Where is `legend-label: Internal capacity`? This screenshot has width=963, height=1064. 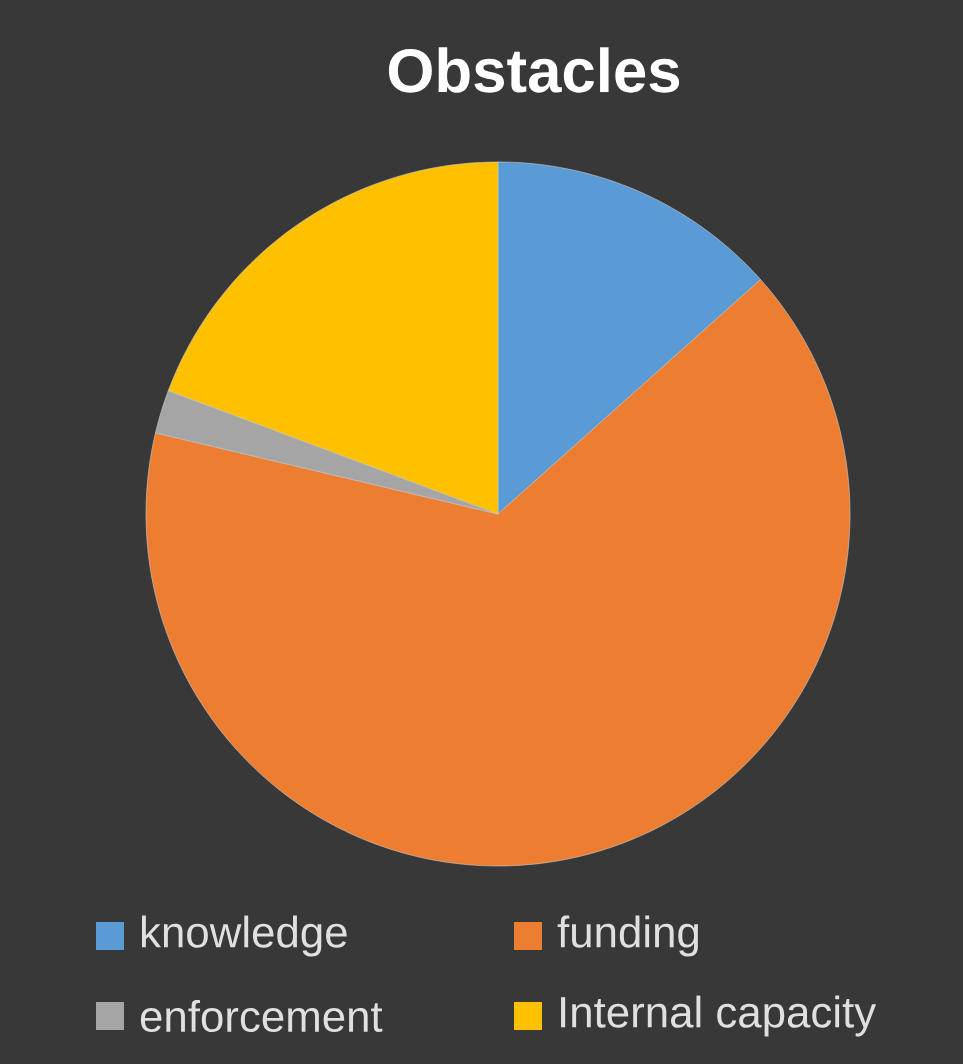
legend-label: Internal capacity is located at coordinates (719, 1016).